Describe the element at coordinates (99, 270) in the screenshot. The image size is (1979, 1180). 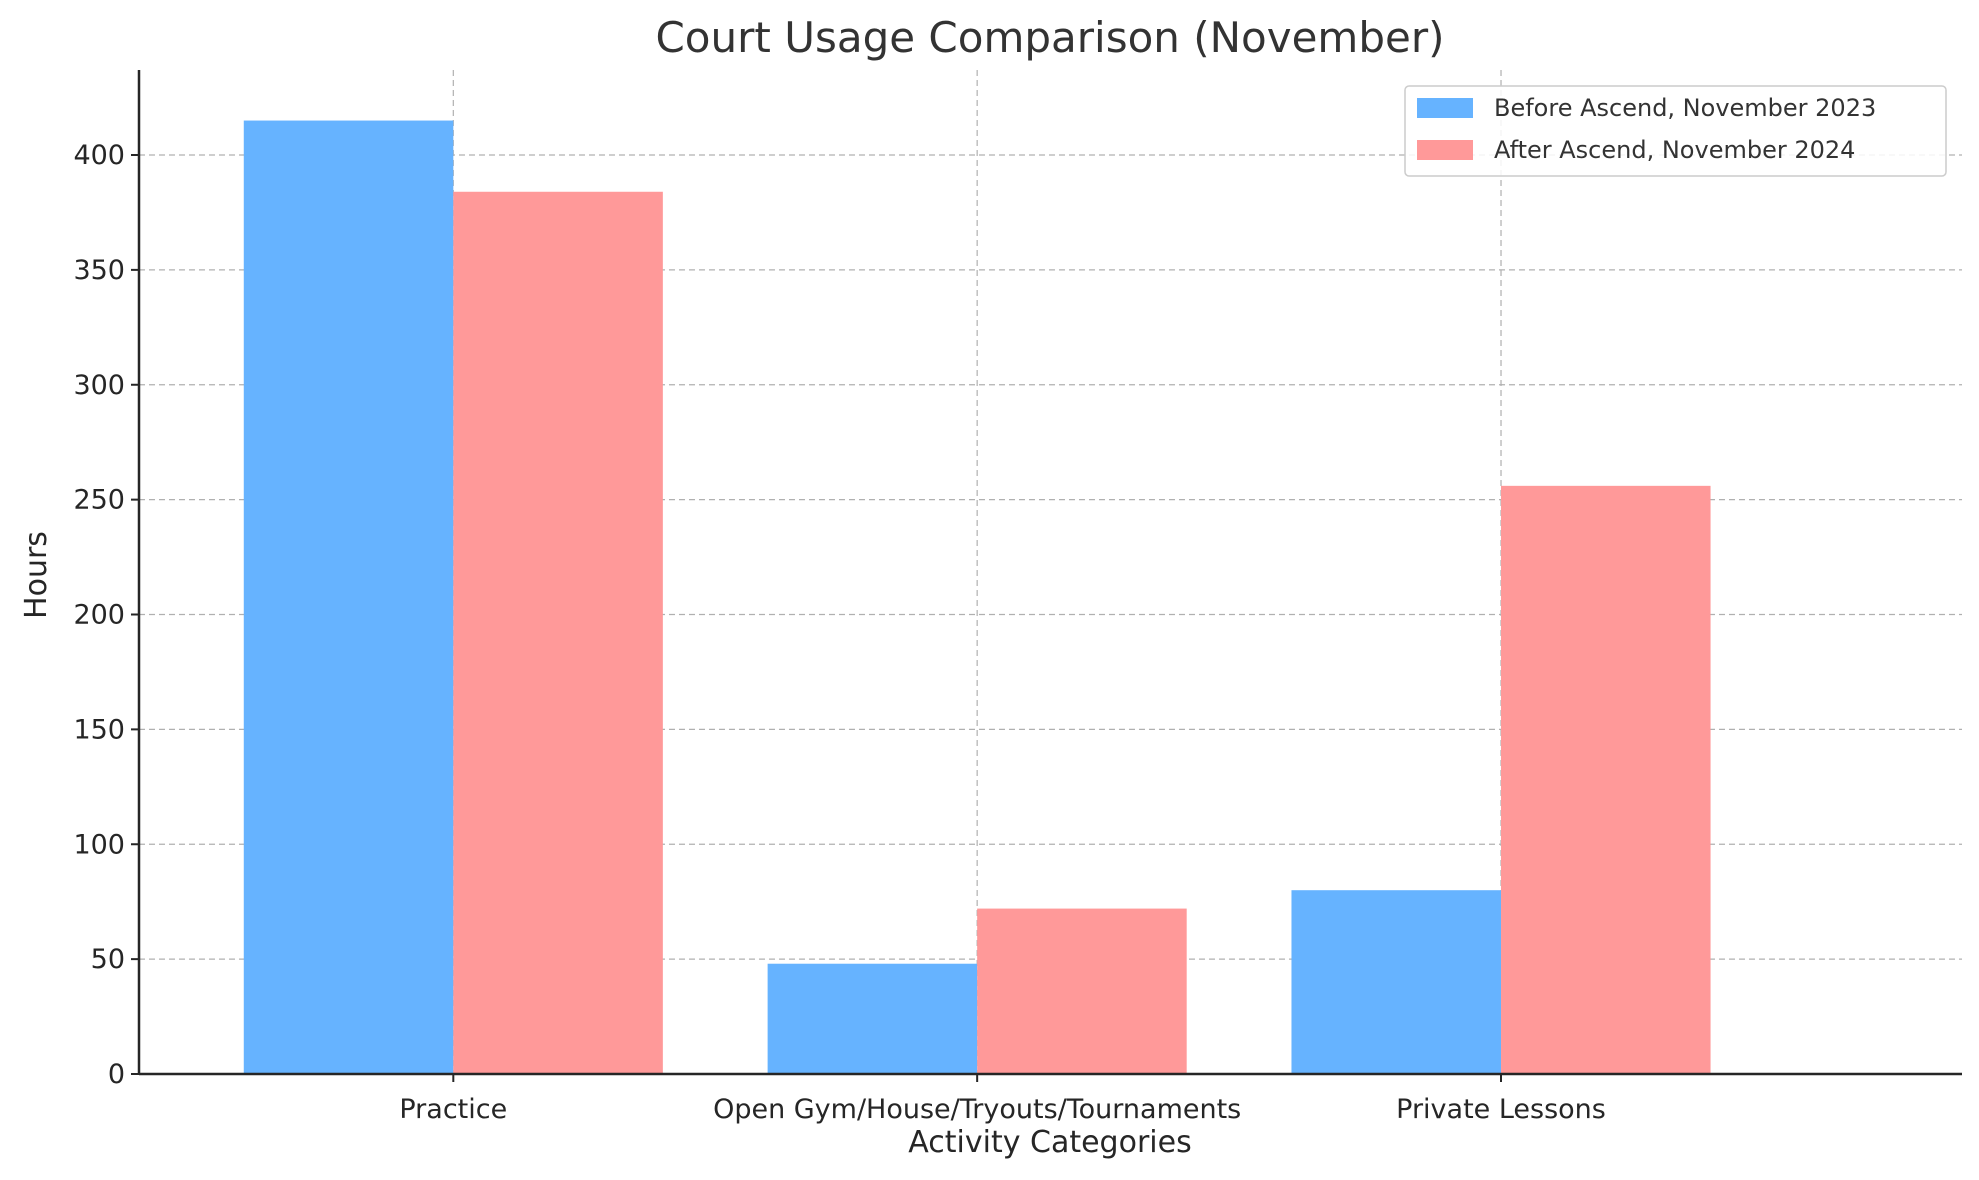
I see `y-tick-label: 350` at that location.